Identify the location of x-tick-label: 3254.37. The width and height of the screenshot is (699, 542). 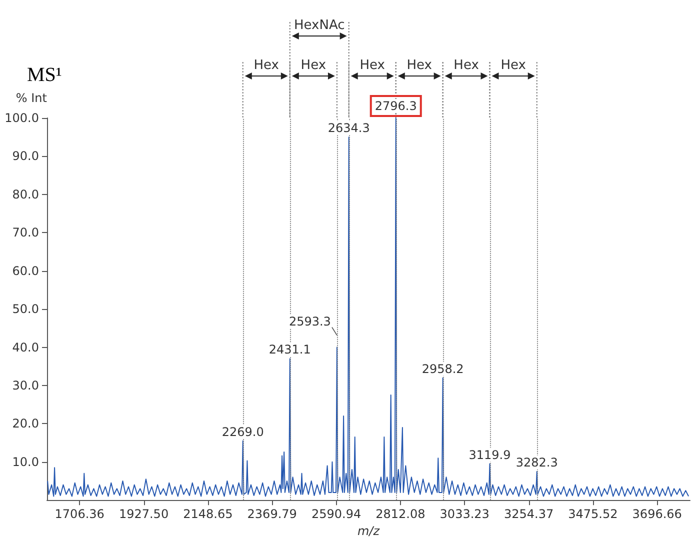
(529, 514).